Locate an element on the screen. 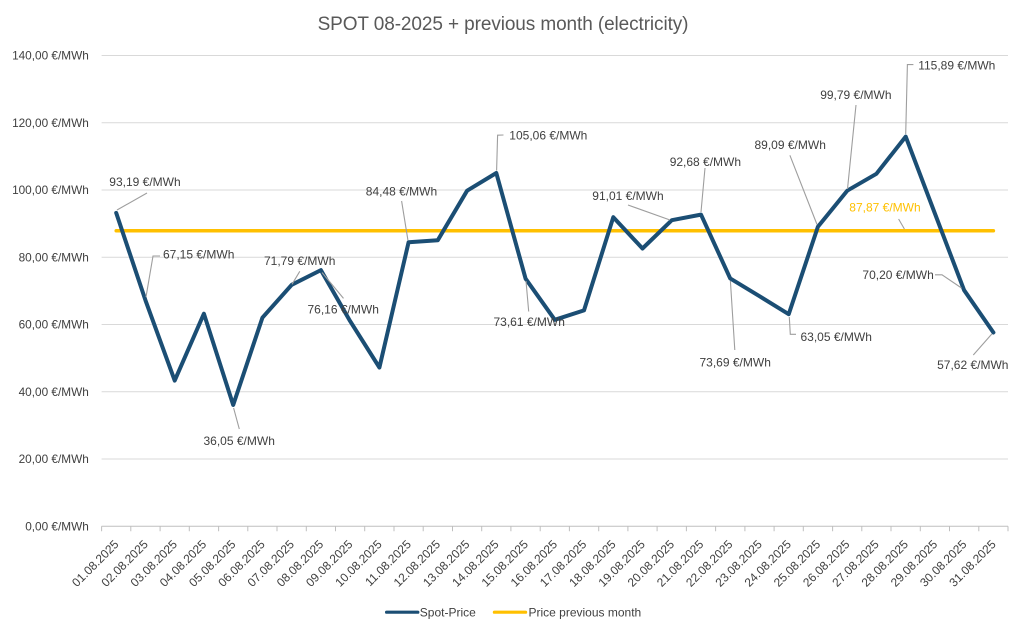 The height and width of the screenshot is (634, 1024). svg-text: 76,16 €/MWh is located at coordinates (343, 310).